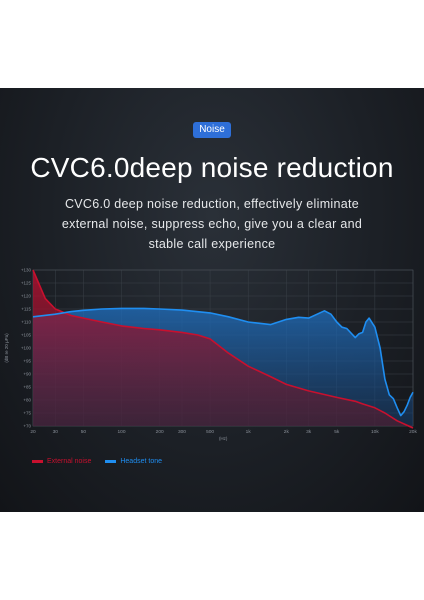 The width and height of the screenshot is (424, 600). What do you see at coordinates (26, 335) in the screenshot?
I see `y-tick-label: +105` at bounding box center [26, 335].